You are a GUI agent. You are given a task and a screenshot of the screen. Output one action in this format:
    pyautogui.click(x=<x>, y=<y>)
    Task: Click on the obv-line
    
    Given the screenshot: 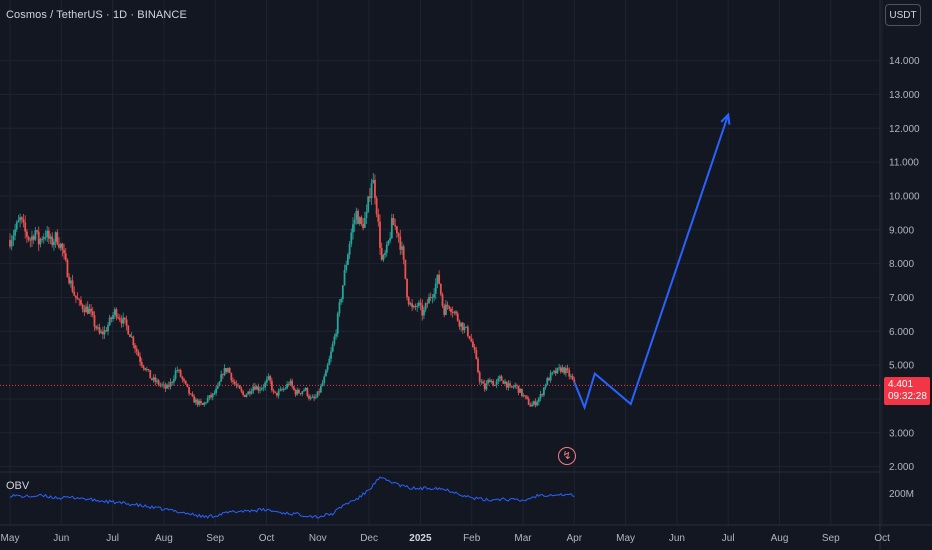 What is the action you would take?
    pyautogui.click(x=292, y=497)
    